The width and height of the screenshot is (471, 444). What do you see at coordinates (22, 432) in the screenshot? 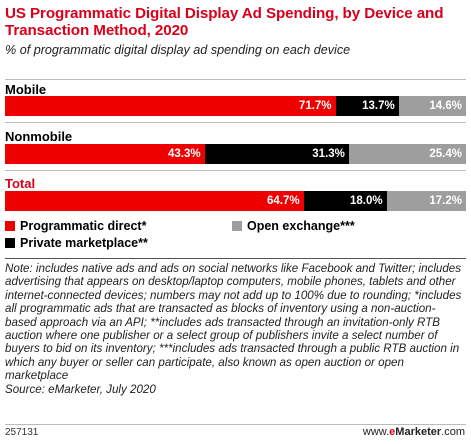
I see `chart-id: 257131` at bounding box center [22, 432].